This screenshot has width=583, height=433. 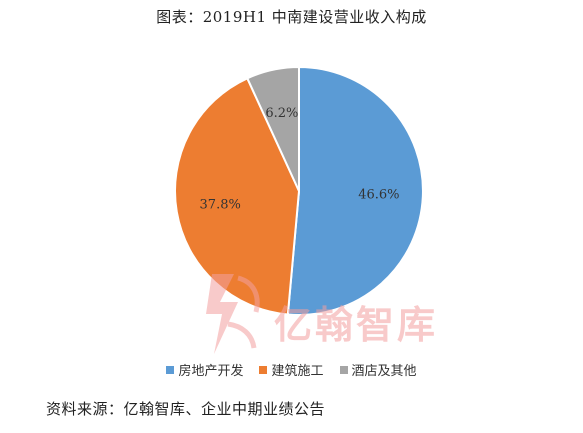 I want to click on legend-item-1: 房地产开发, so click(x=204, y=369).